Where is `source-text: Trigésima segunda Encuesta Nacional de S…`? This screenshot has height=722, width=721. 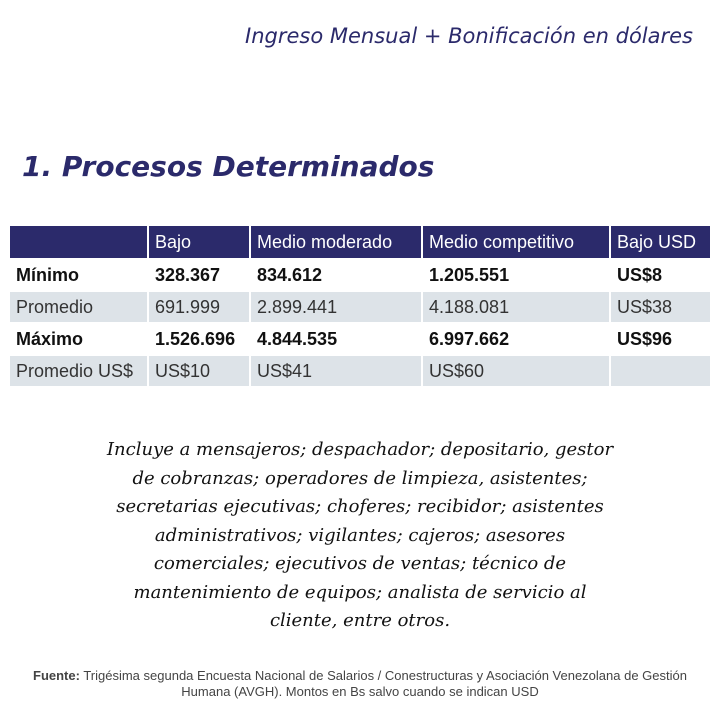
source-text: Trigésima segunda Encuesta Nacional de S… is located at coordinates (383, 683).